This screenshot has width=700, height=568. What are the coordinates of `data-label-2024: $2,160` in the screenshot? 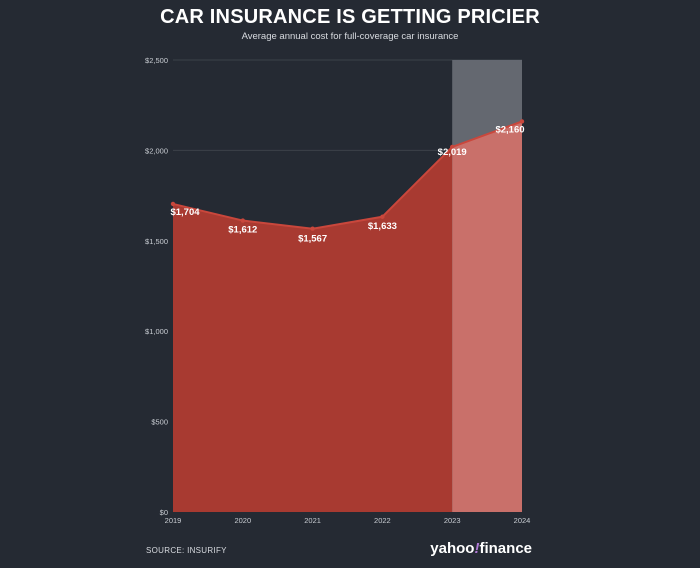 It's located at (509, 129).